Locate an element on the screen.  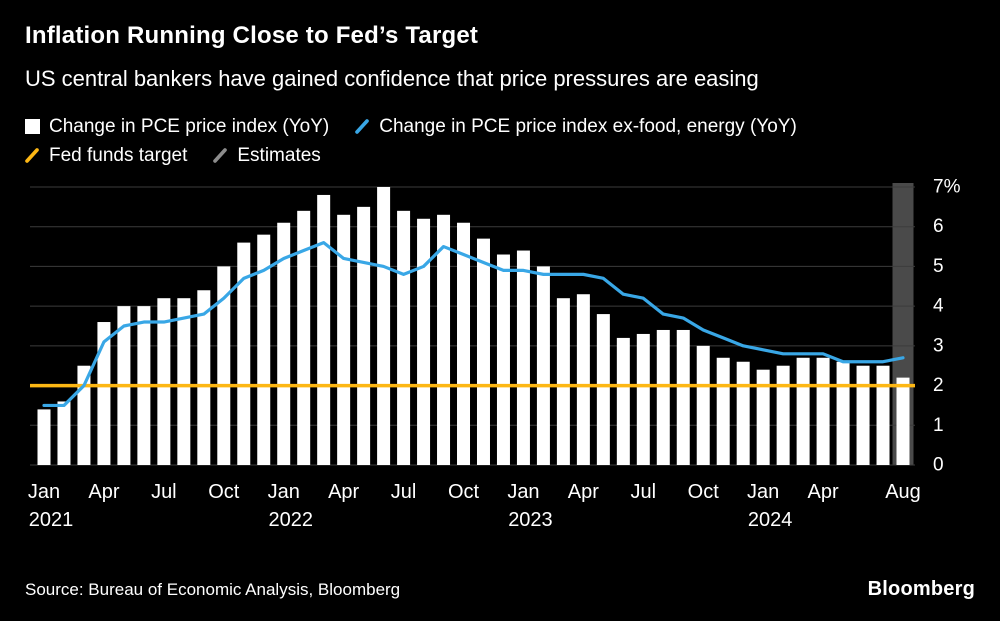
legend-label-estimates: Estimates is located at coordinates (279, 155).